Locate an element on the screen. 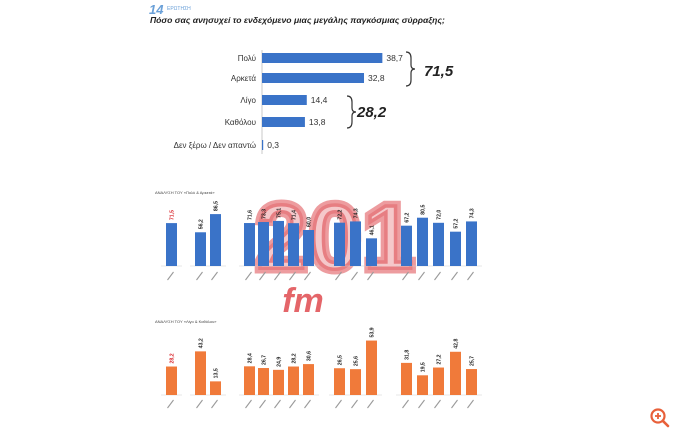 The image size is (680, 439). bar-value-label: 32,8 is located at coordinates (376, 78).